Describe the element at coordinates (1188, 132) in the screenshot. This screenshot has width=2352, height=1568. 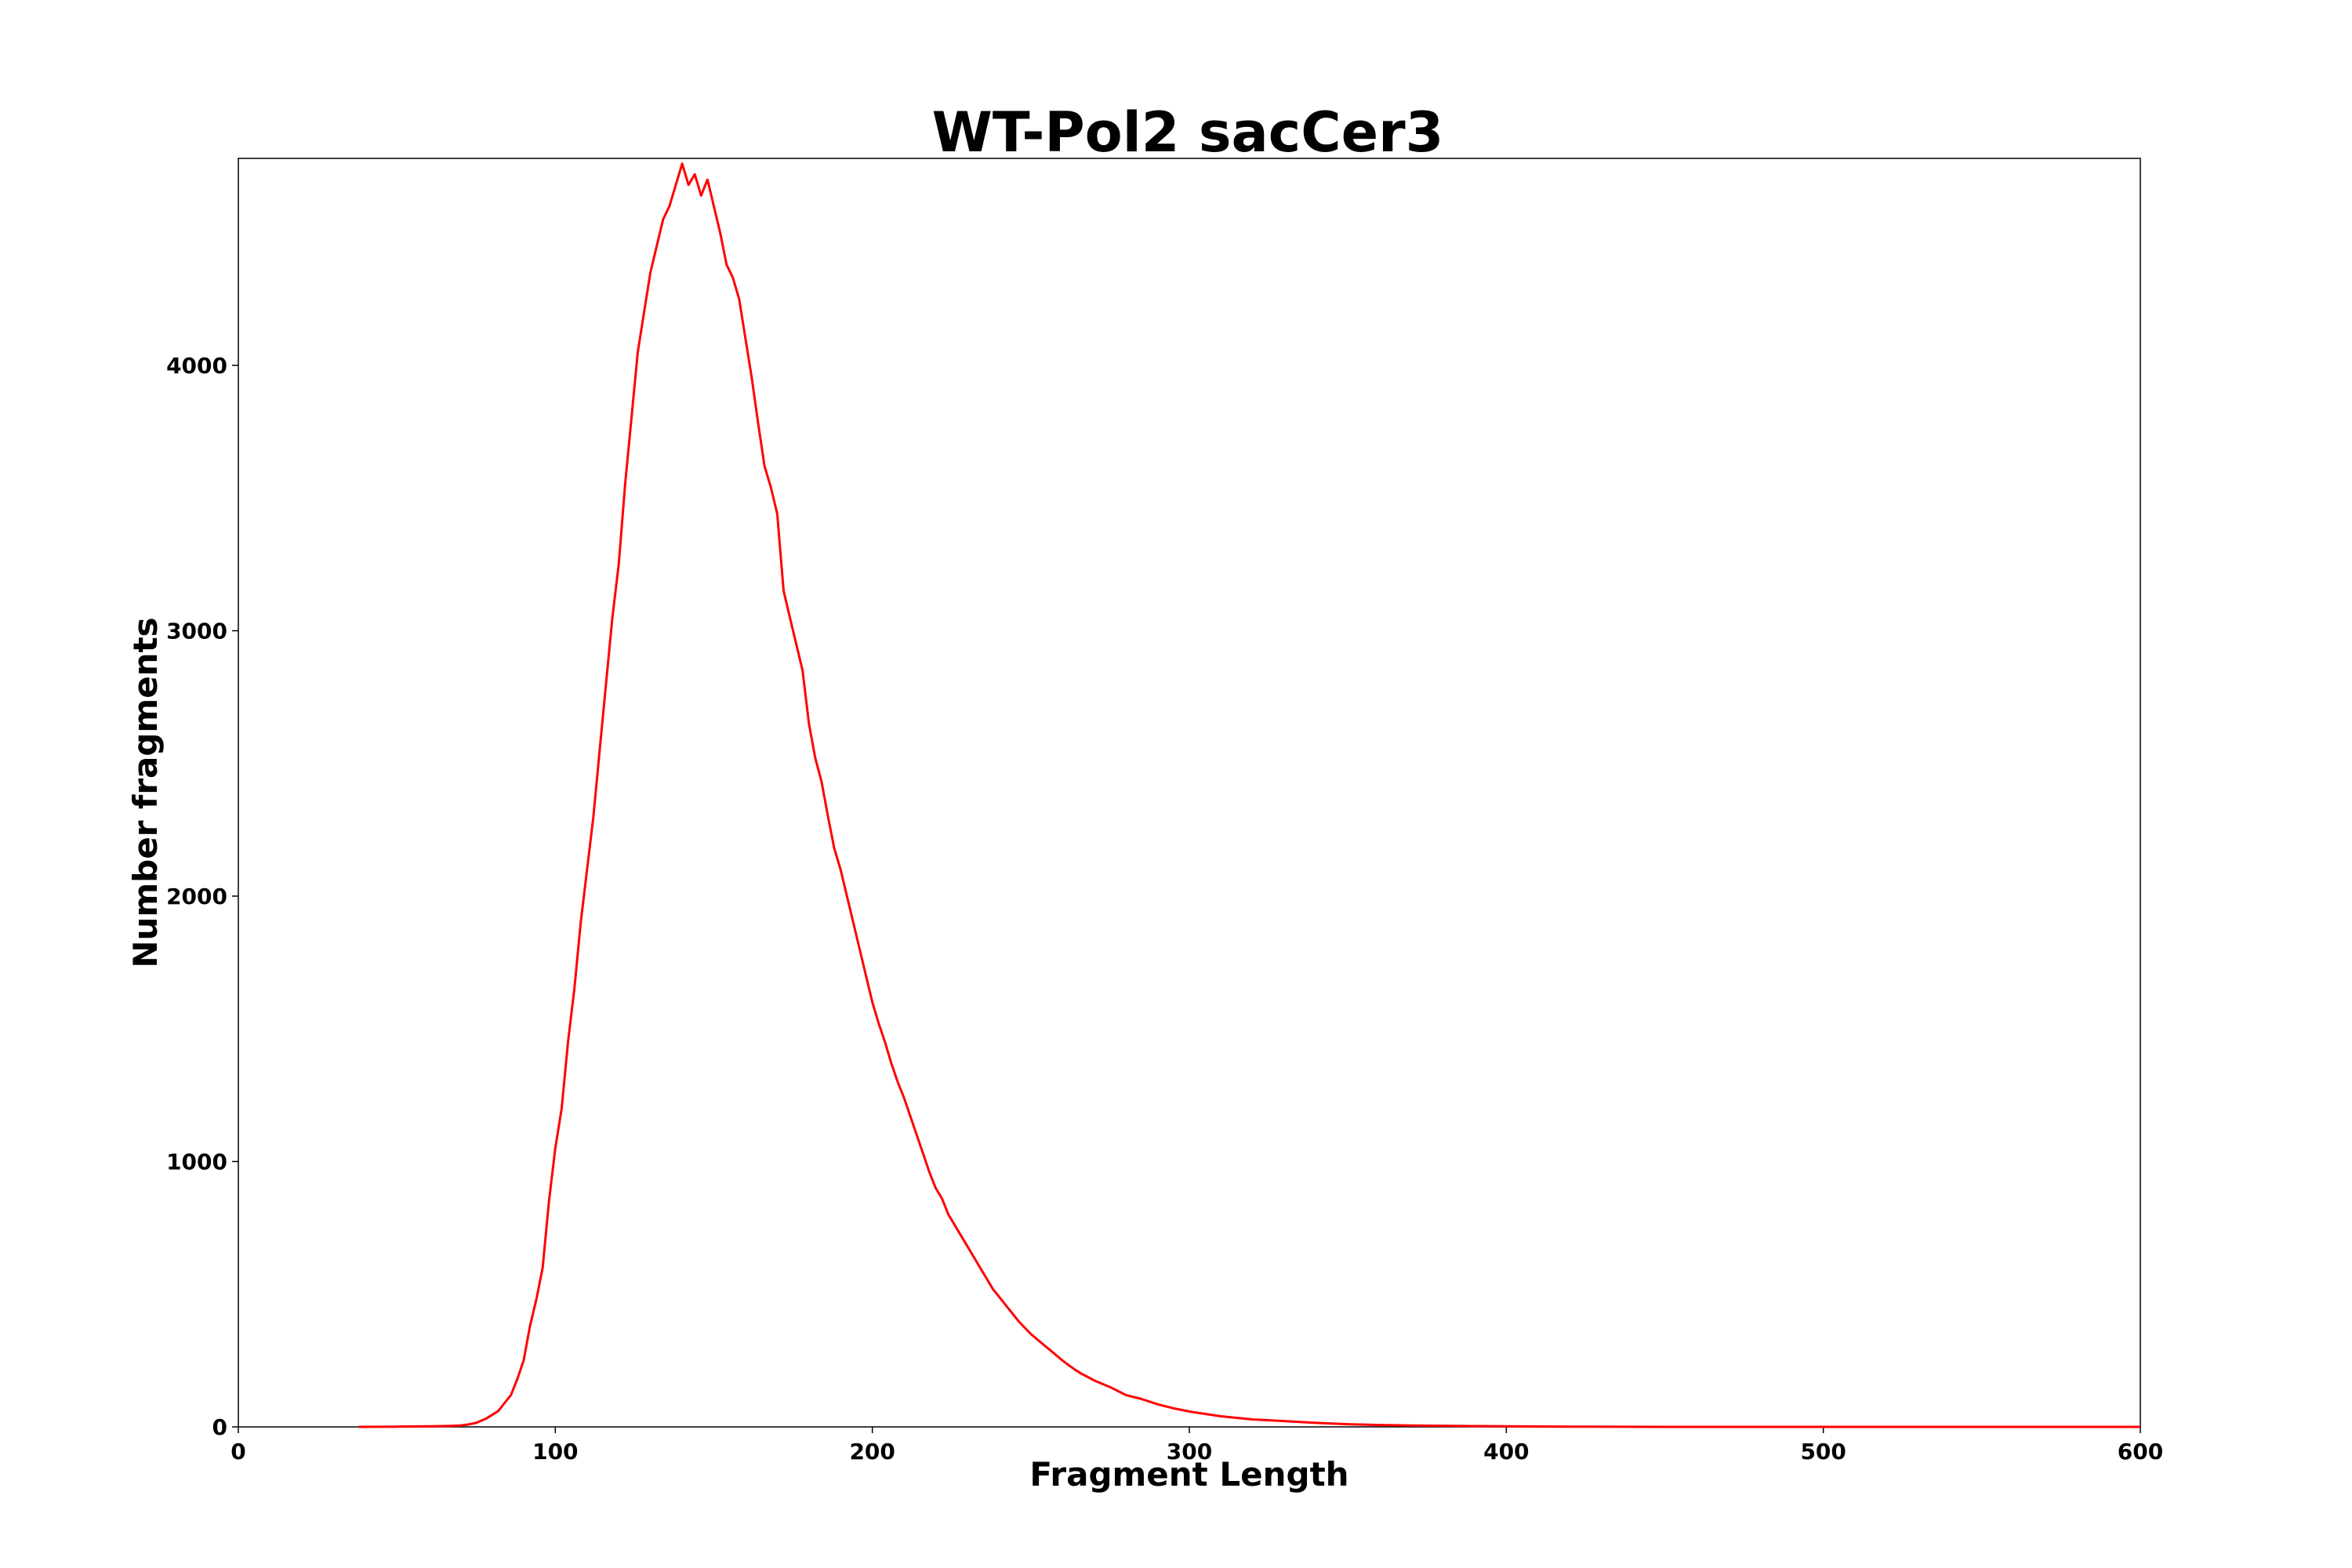
I see `chart-title: WT-Pol2 sacCer3` at that location.